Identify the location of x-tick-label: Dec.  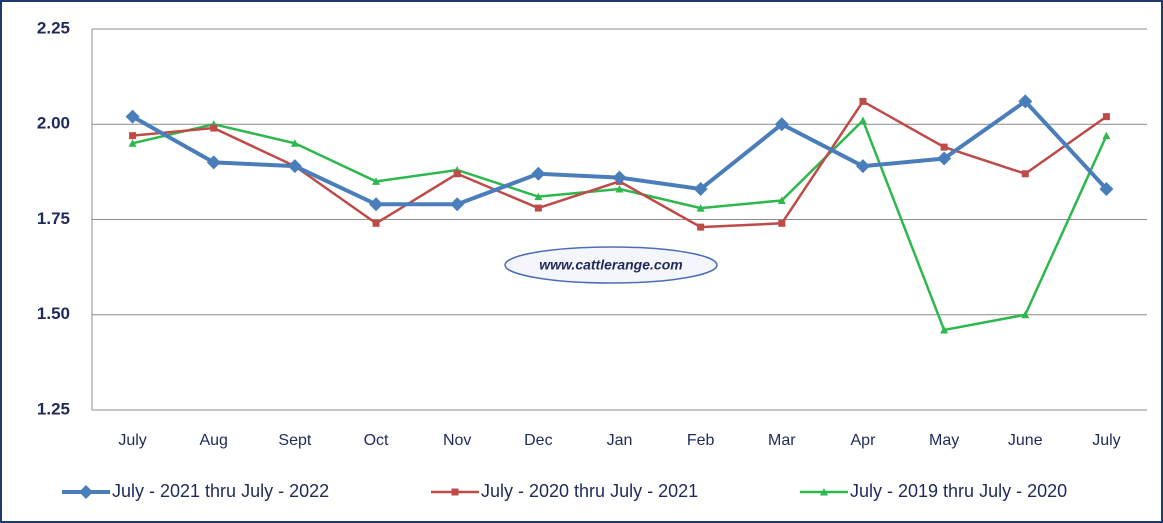
(538, 440).